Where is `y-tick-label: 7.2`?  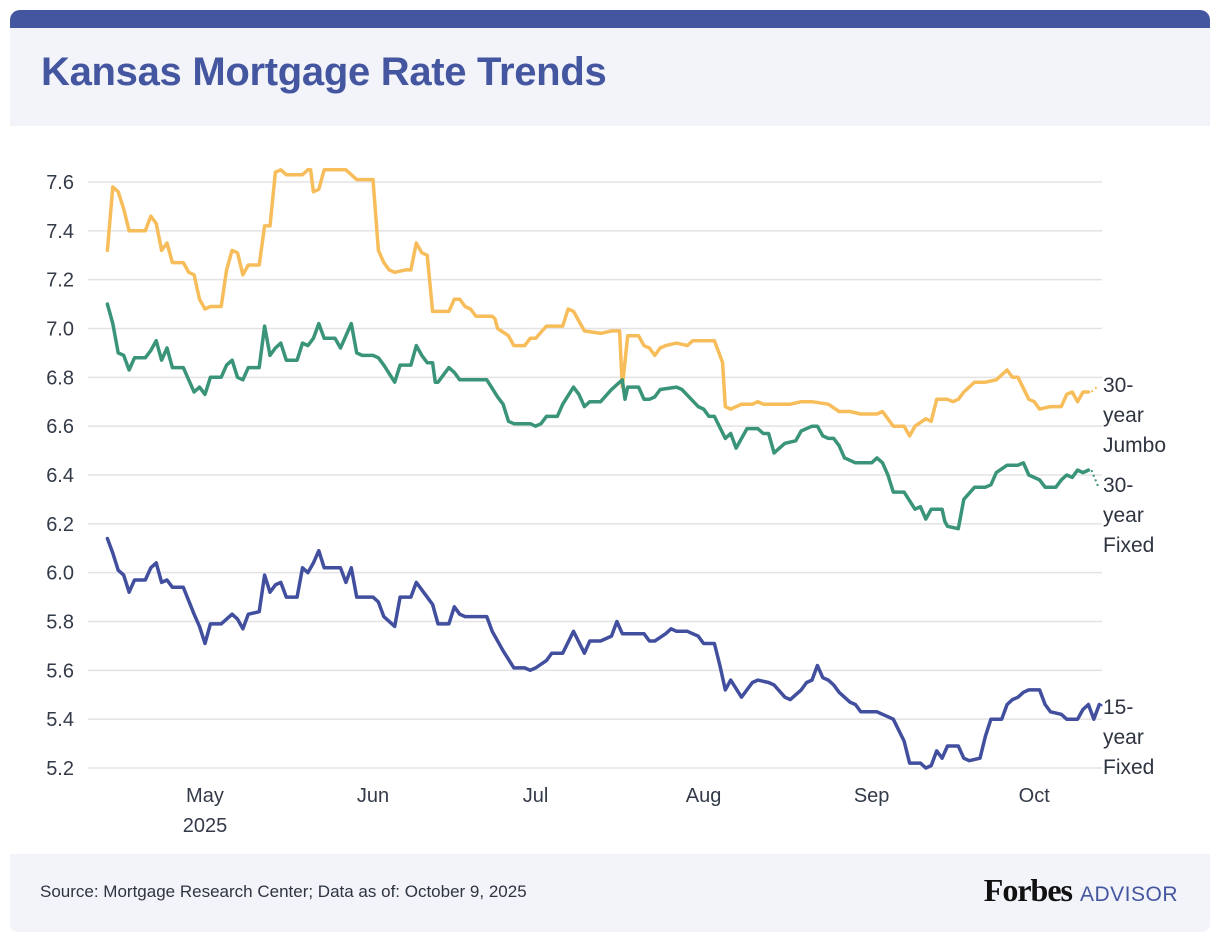
y-tick-label: 7.2 is located at coordinates (60, 281).